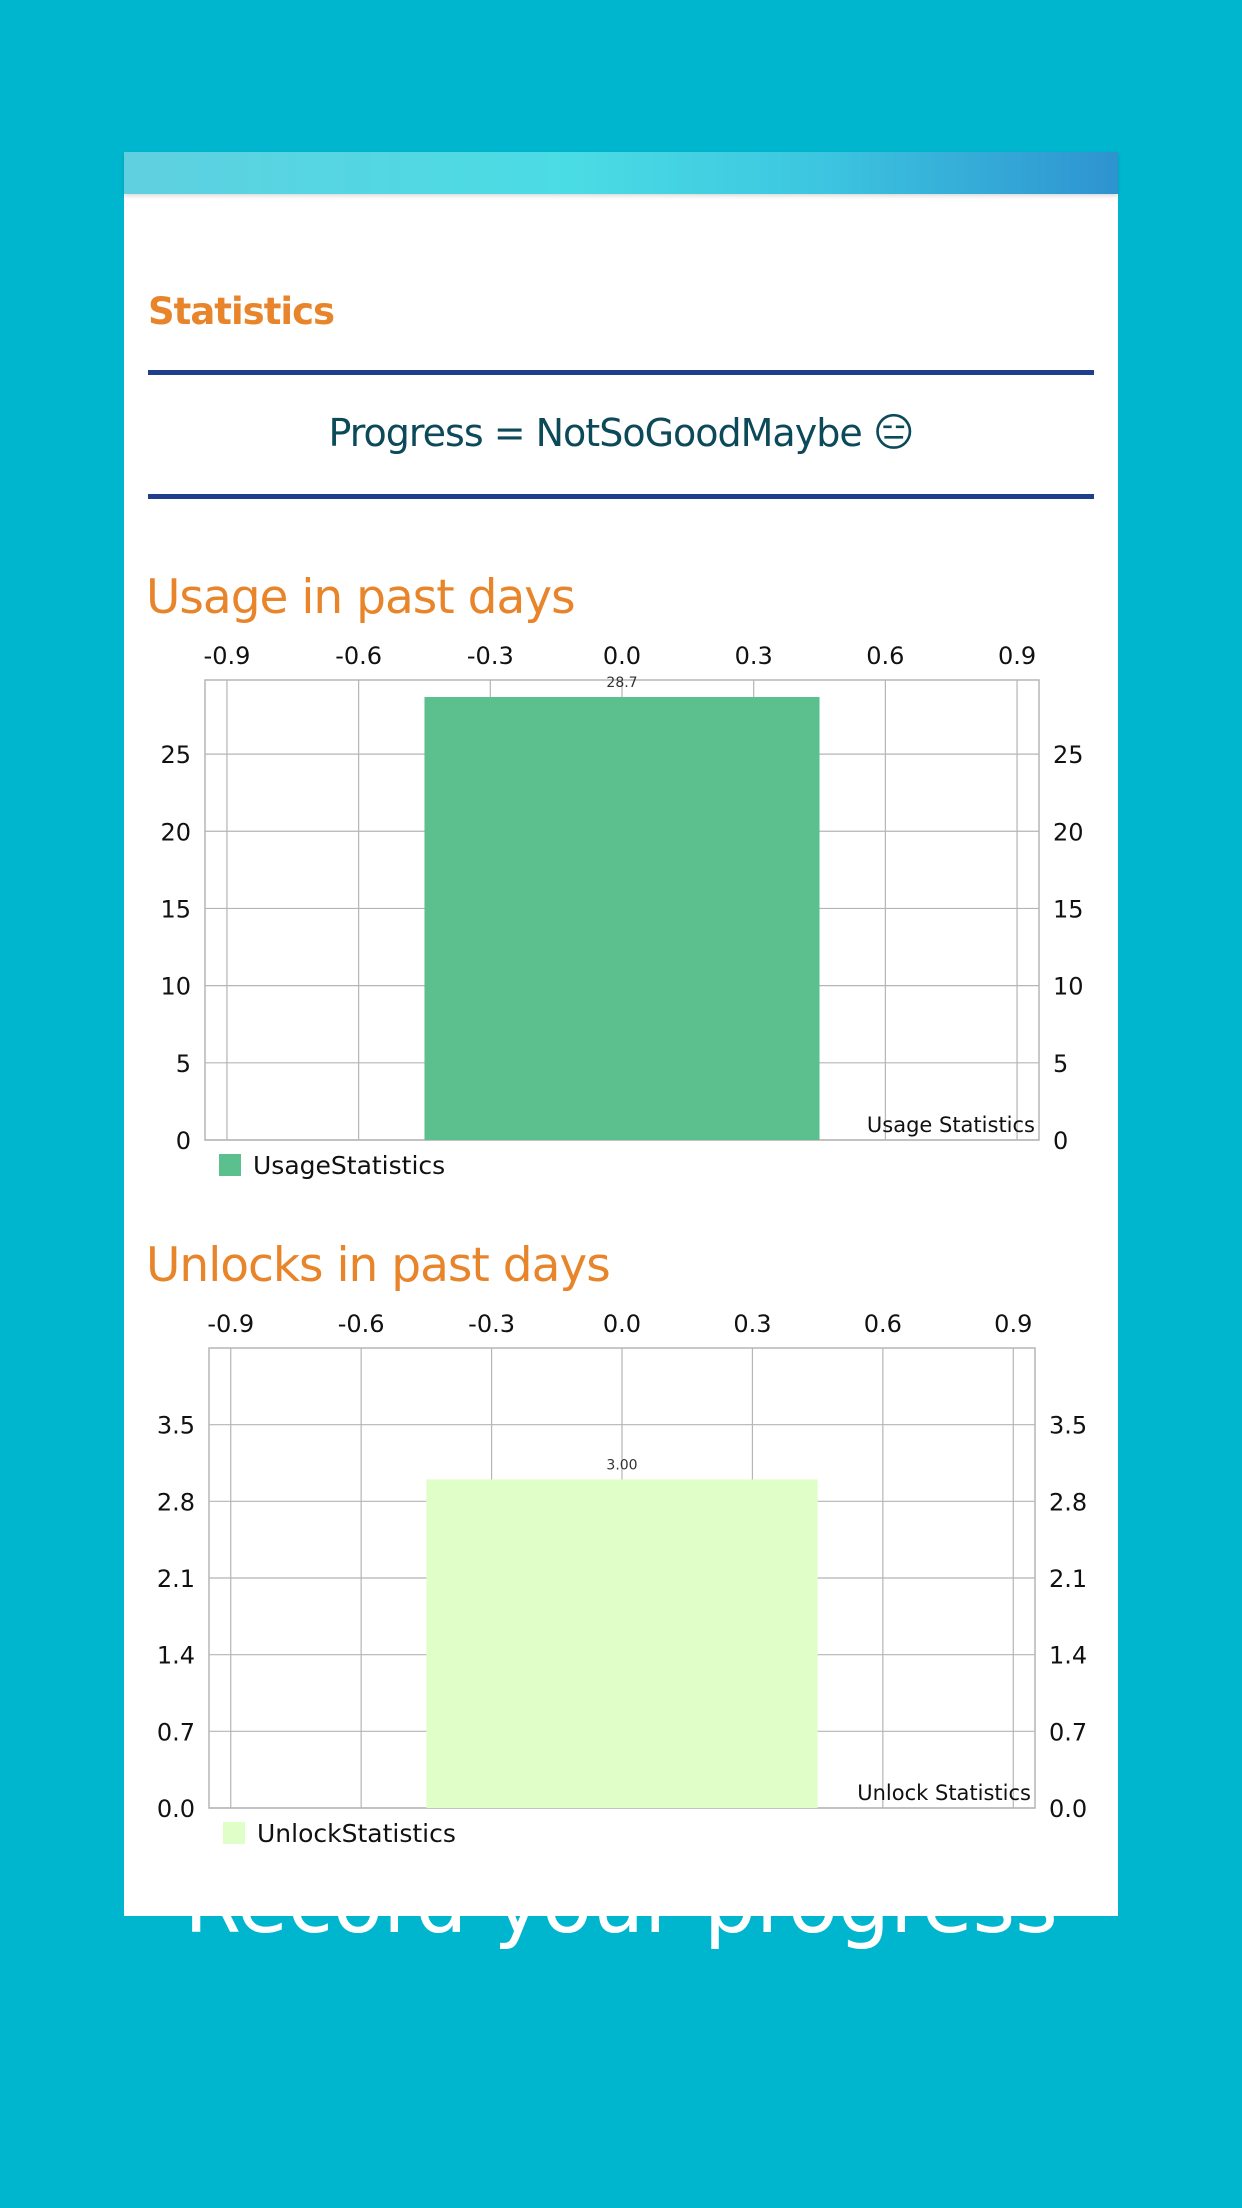 The width and height of the screenshot is (1242, 2208). I want to click on y-tick-label-right: 1.4, so click(1068, 1656).